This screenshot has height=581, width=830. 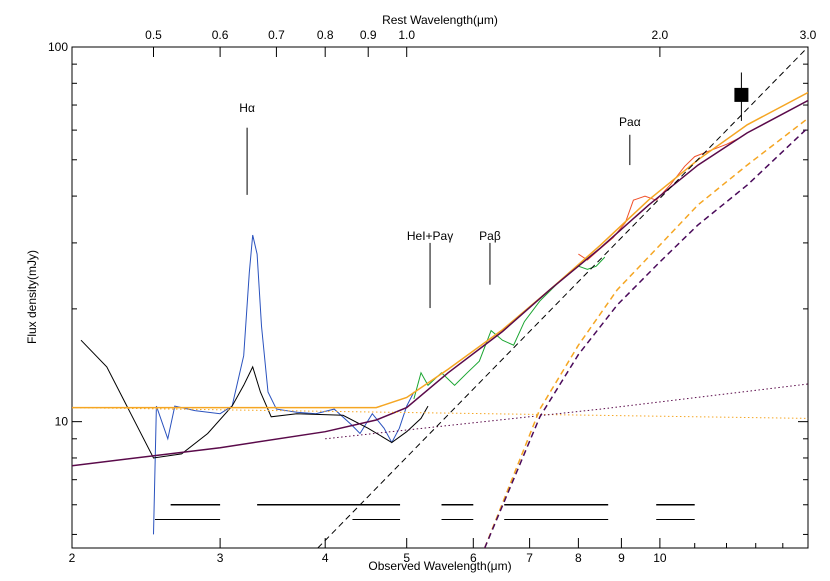 What do you see at coordinates (32, 297) in the screenshot?
I see `y-axis-label: Flux density(mJy)` at bounding box center [32, 297].